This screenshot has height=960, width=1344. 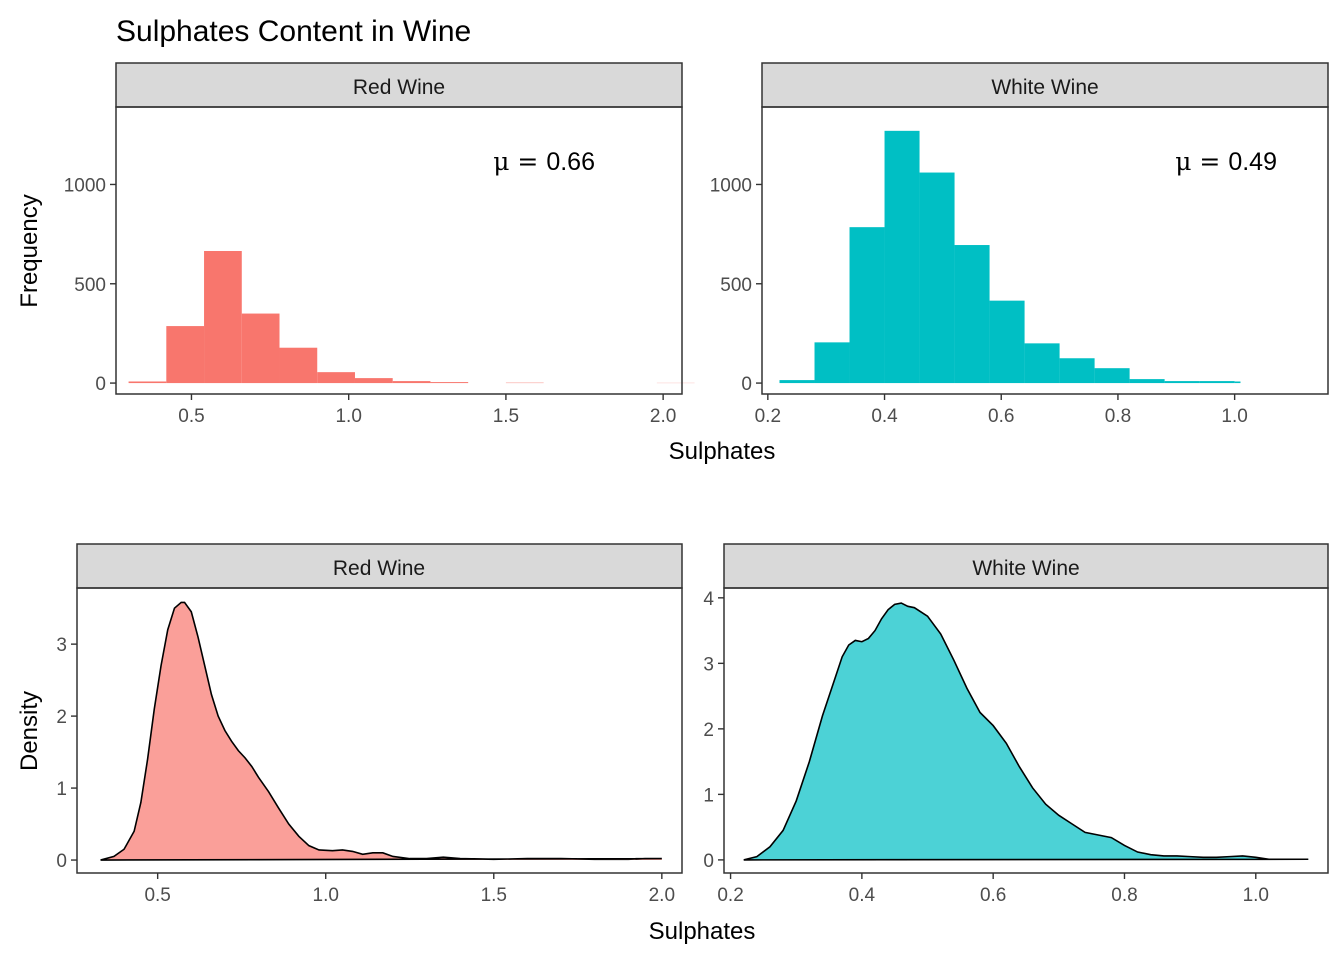 I want to click on y-tick-label: 4, so click(x=708, y=599).